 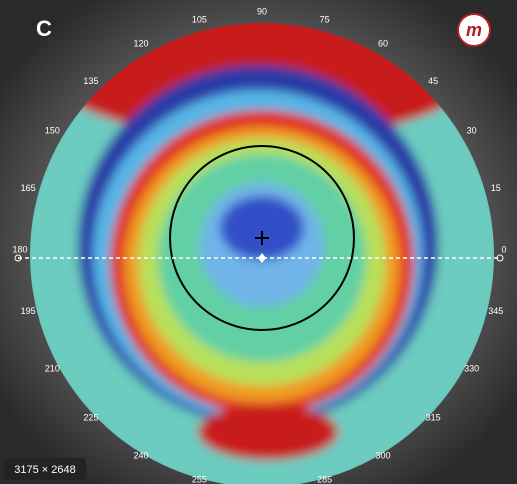 I want to click on image-size: 3175 × 2648, so click(x=44, y=470).